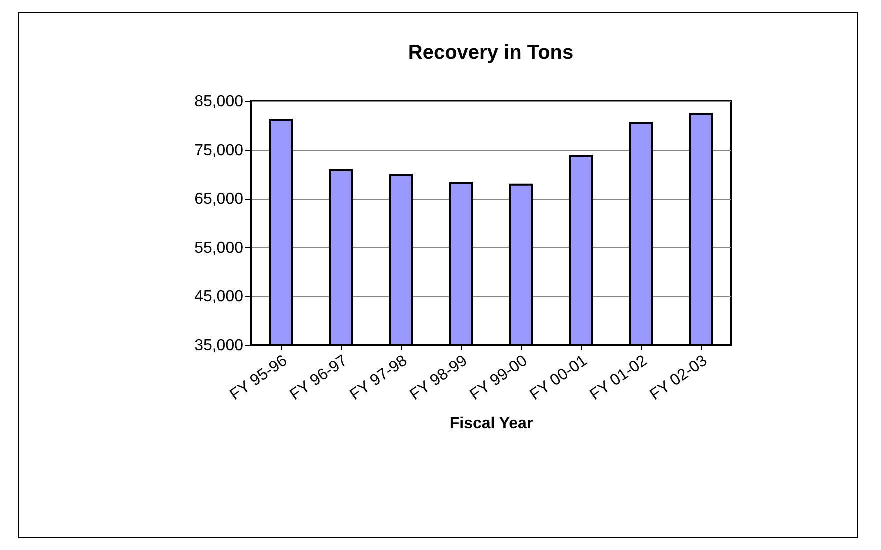 The width and height of the screenshot is (881, 550). I want to click on y-tick-label: 35,000, so click(219, 346).